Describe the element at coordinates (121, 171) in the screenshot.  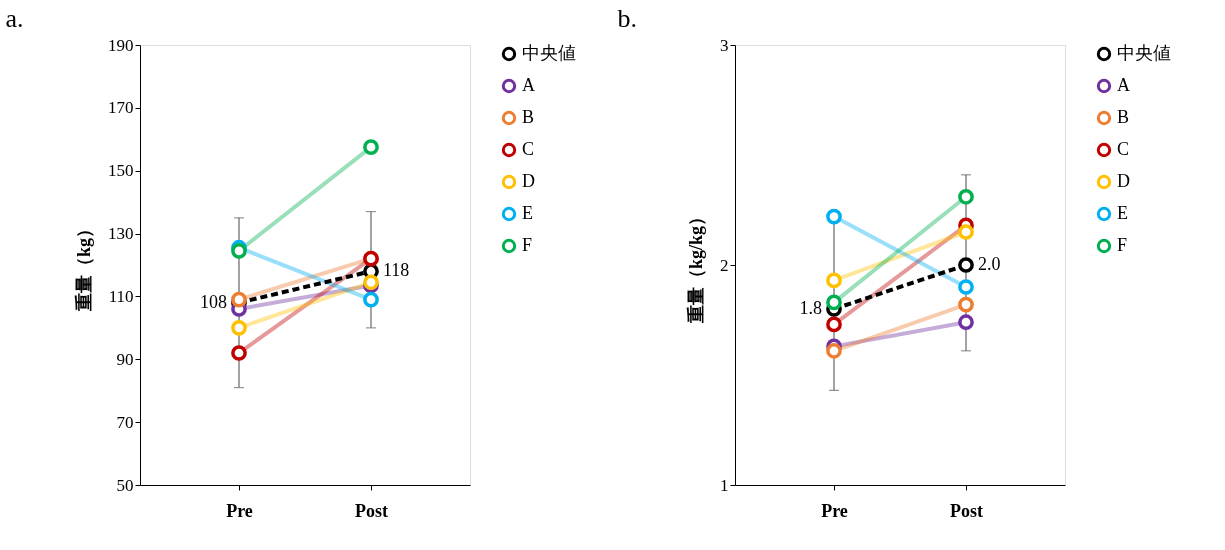
I see `y-tick-label: 150` at that location.